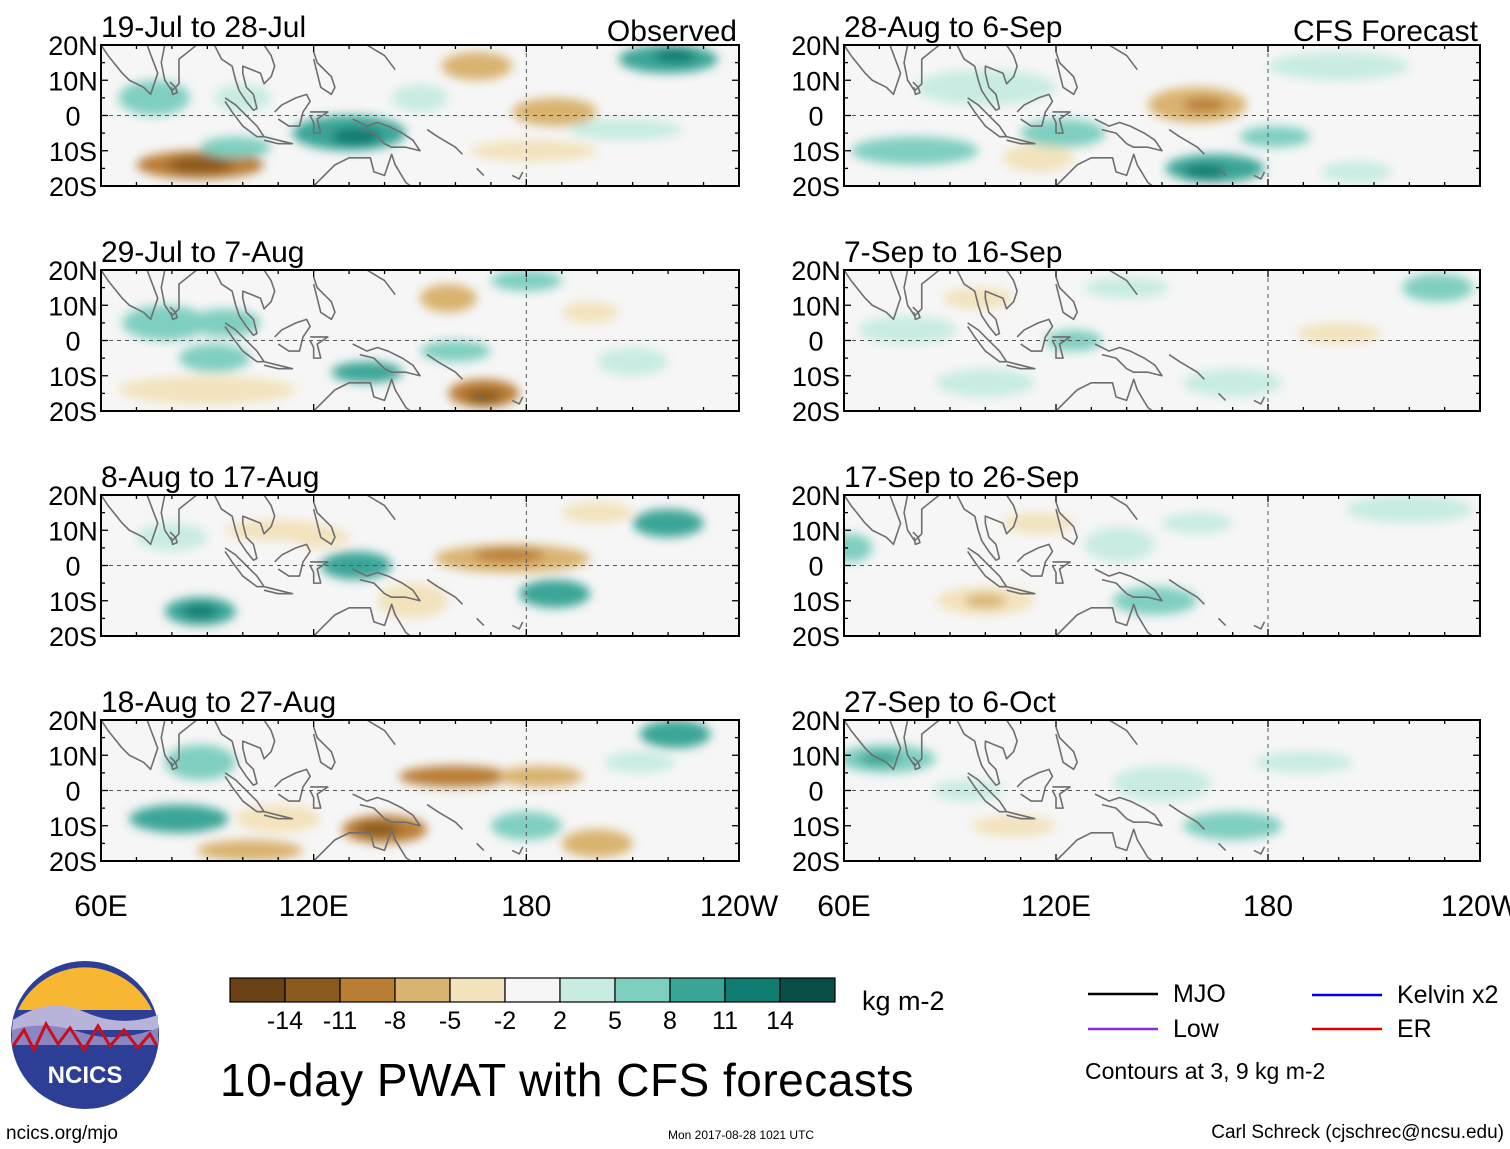  I want to click on map-panel: 20N 10N 0 10S 20S 8-Aug to 17-Aug, so click(394, 556).